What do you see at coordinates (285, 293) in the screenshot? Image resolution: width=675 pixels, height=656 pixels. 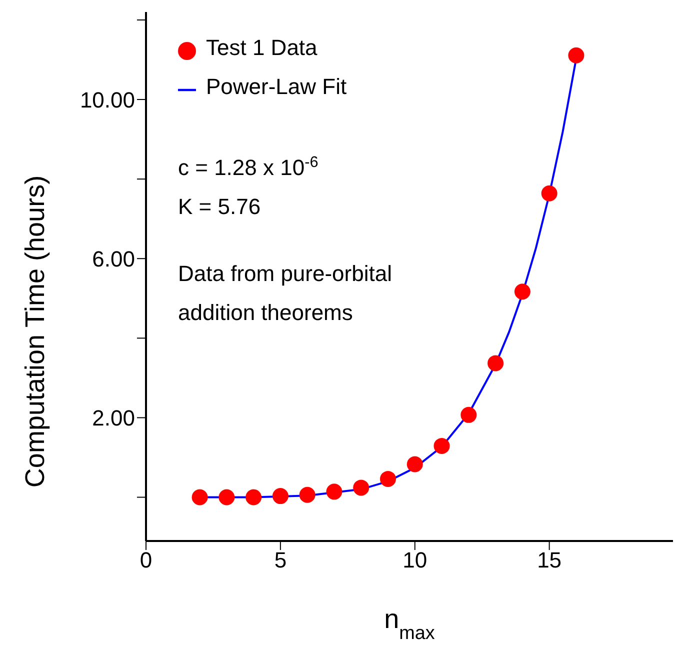 I see `annotation: Data from pure-orbital addition theorems` at bounding box center [285, 293].